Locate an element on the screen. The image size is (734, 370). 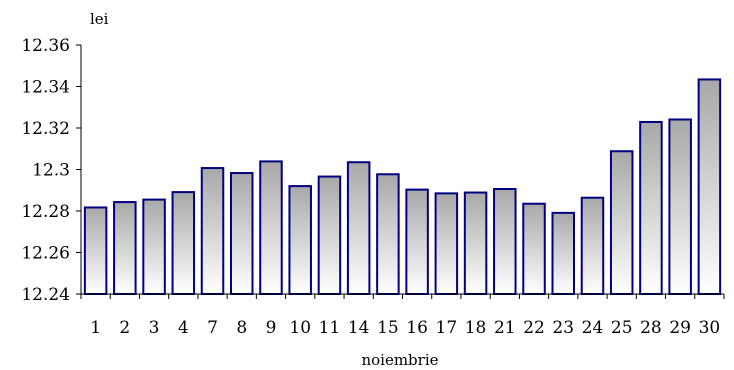
y-tick-label: 12.3 is located at coordinates (51, 171).